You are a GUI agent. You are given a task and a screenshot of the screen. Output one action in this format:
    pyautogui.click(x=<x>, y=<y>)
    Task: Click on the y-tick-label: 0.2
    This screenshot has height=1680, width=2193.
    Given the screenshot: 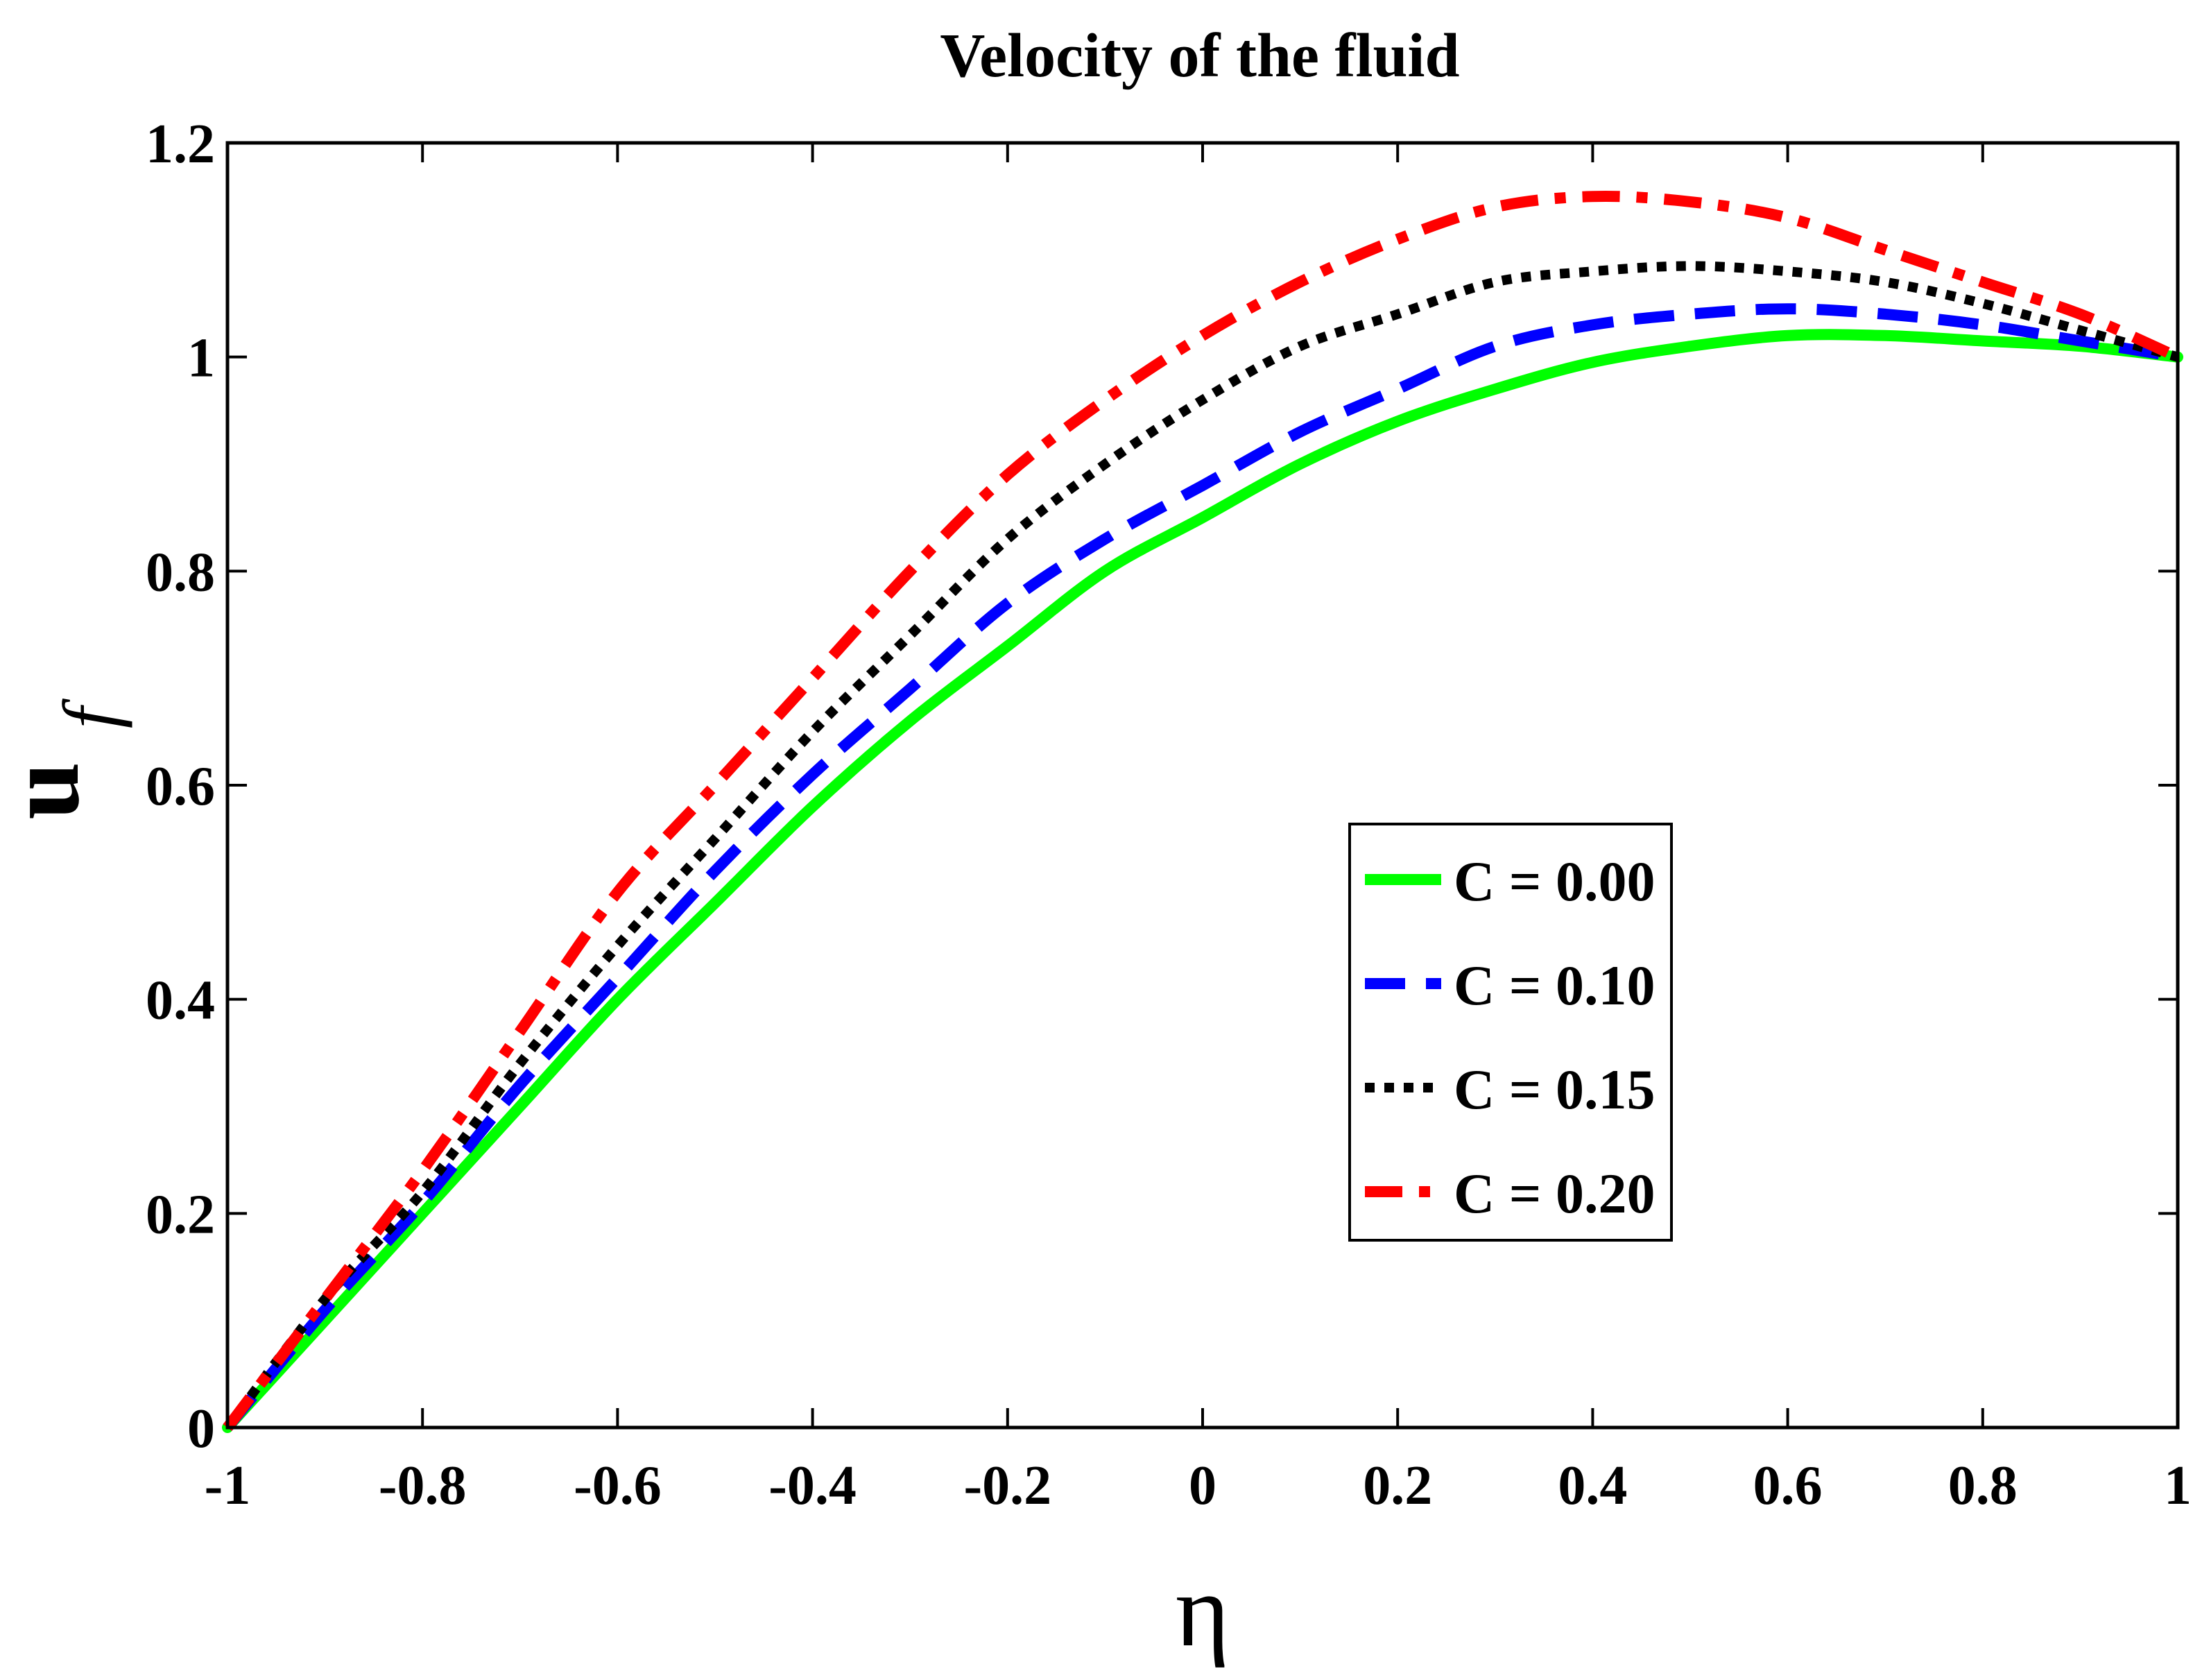 What is the action you would take?
    pyautogui.click(x=180, y=1214)
    